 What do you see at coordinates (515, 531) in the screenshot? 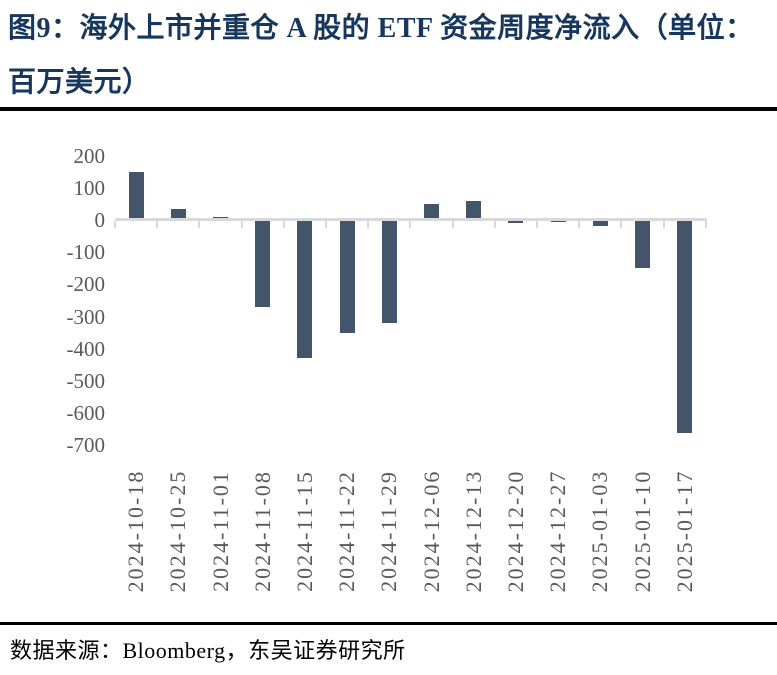
I see `x-axis-tick-label: 2024-12-20` at bounding box center [515, 531].